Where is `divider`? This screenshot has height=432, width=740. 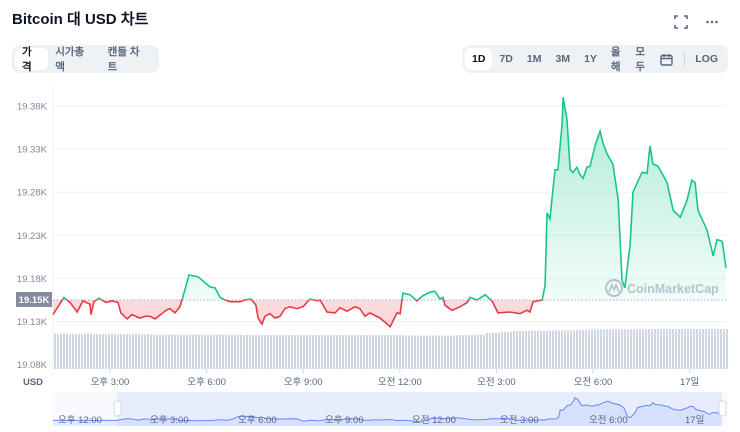
divider is located at coordinates (684, 59).